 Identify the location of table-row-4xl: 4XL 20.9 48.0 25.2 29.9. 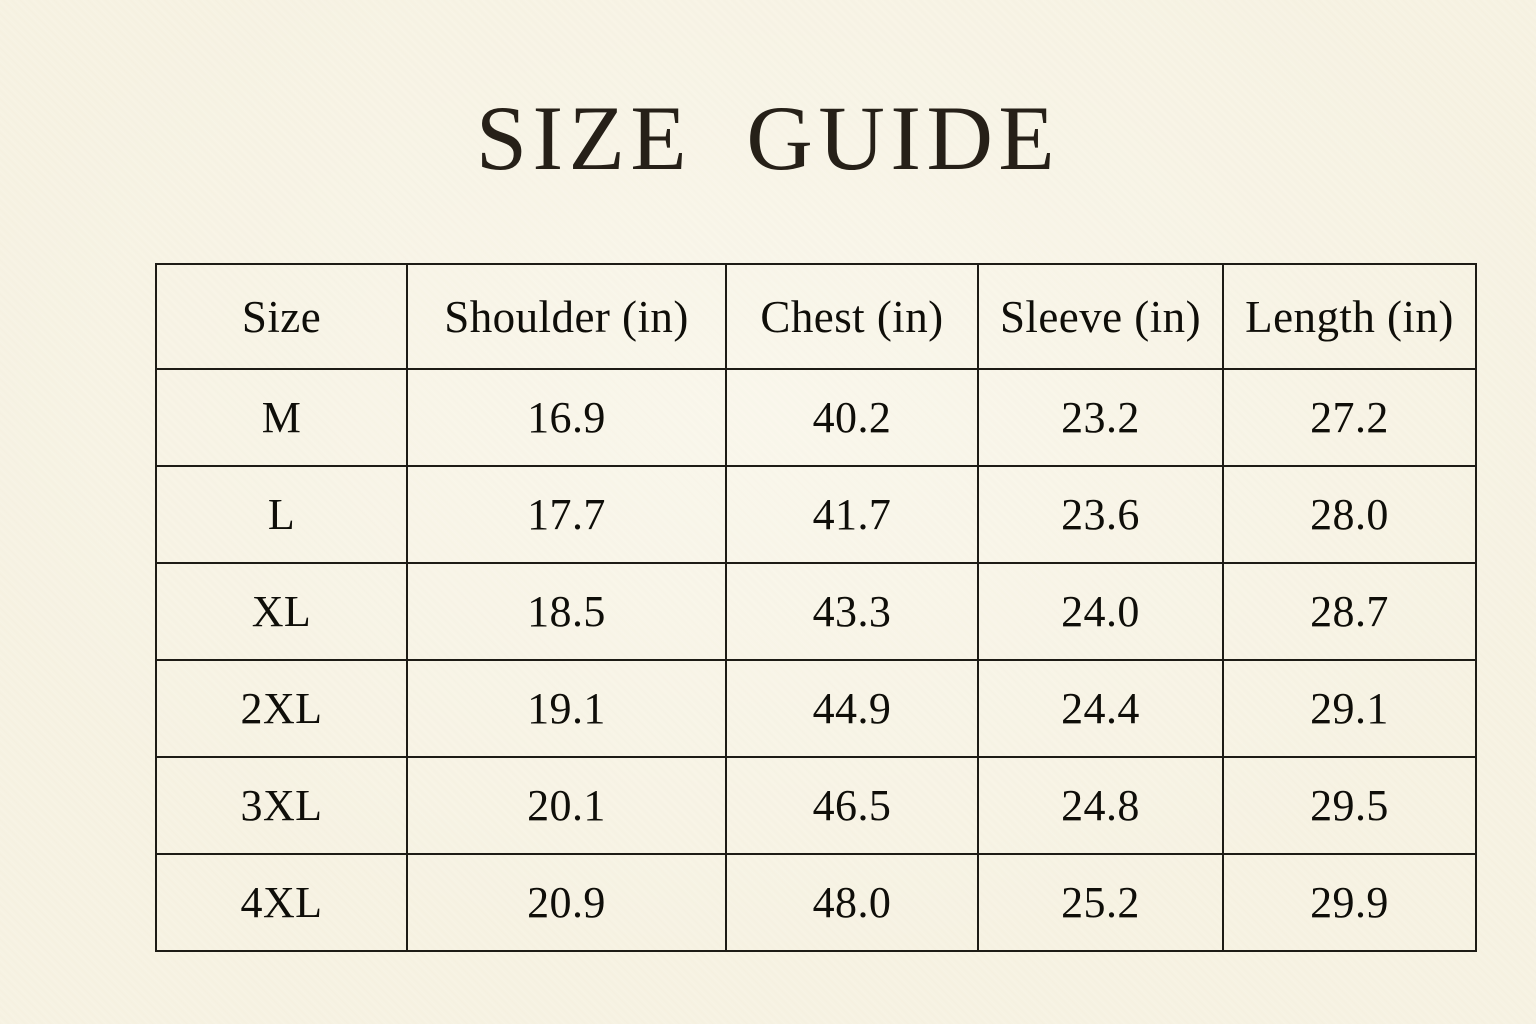
(816, 902).